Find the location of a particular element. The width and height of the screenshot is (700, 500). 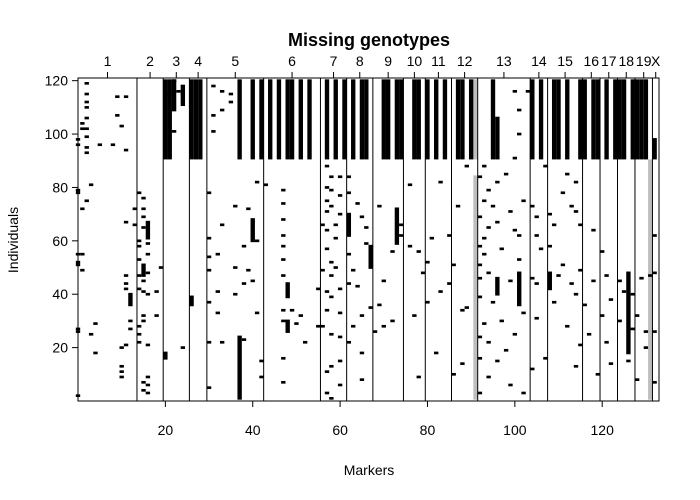

chromosome-label: 1 is located at coordinates (108, 61).